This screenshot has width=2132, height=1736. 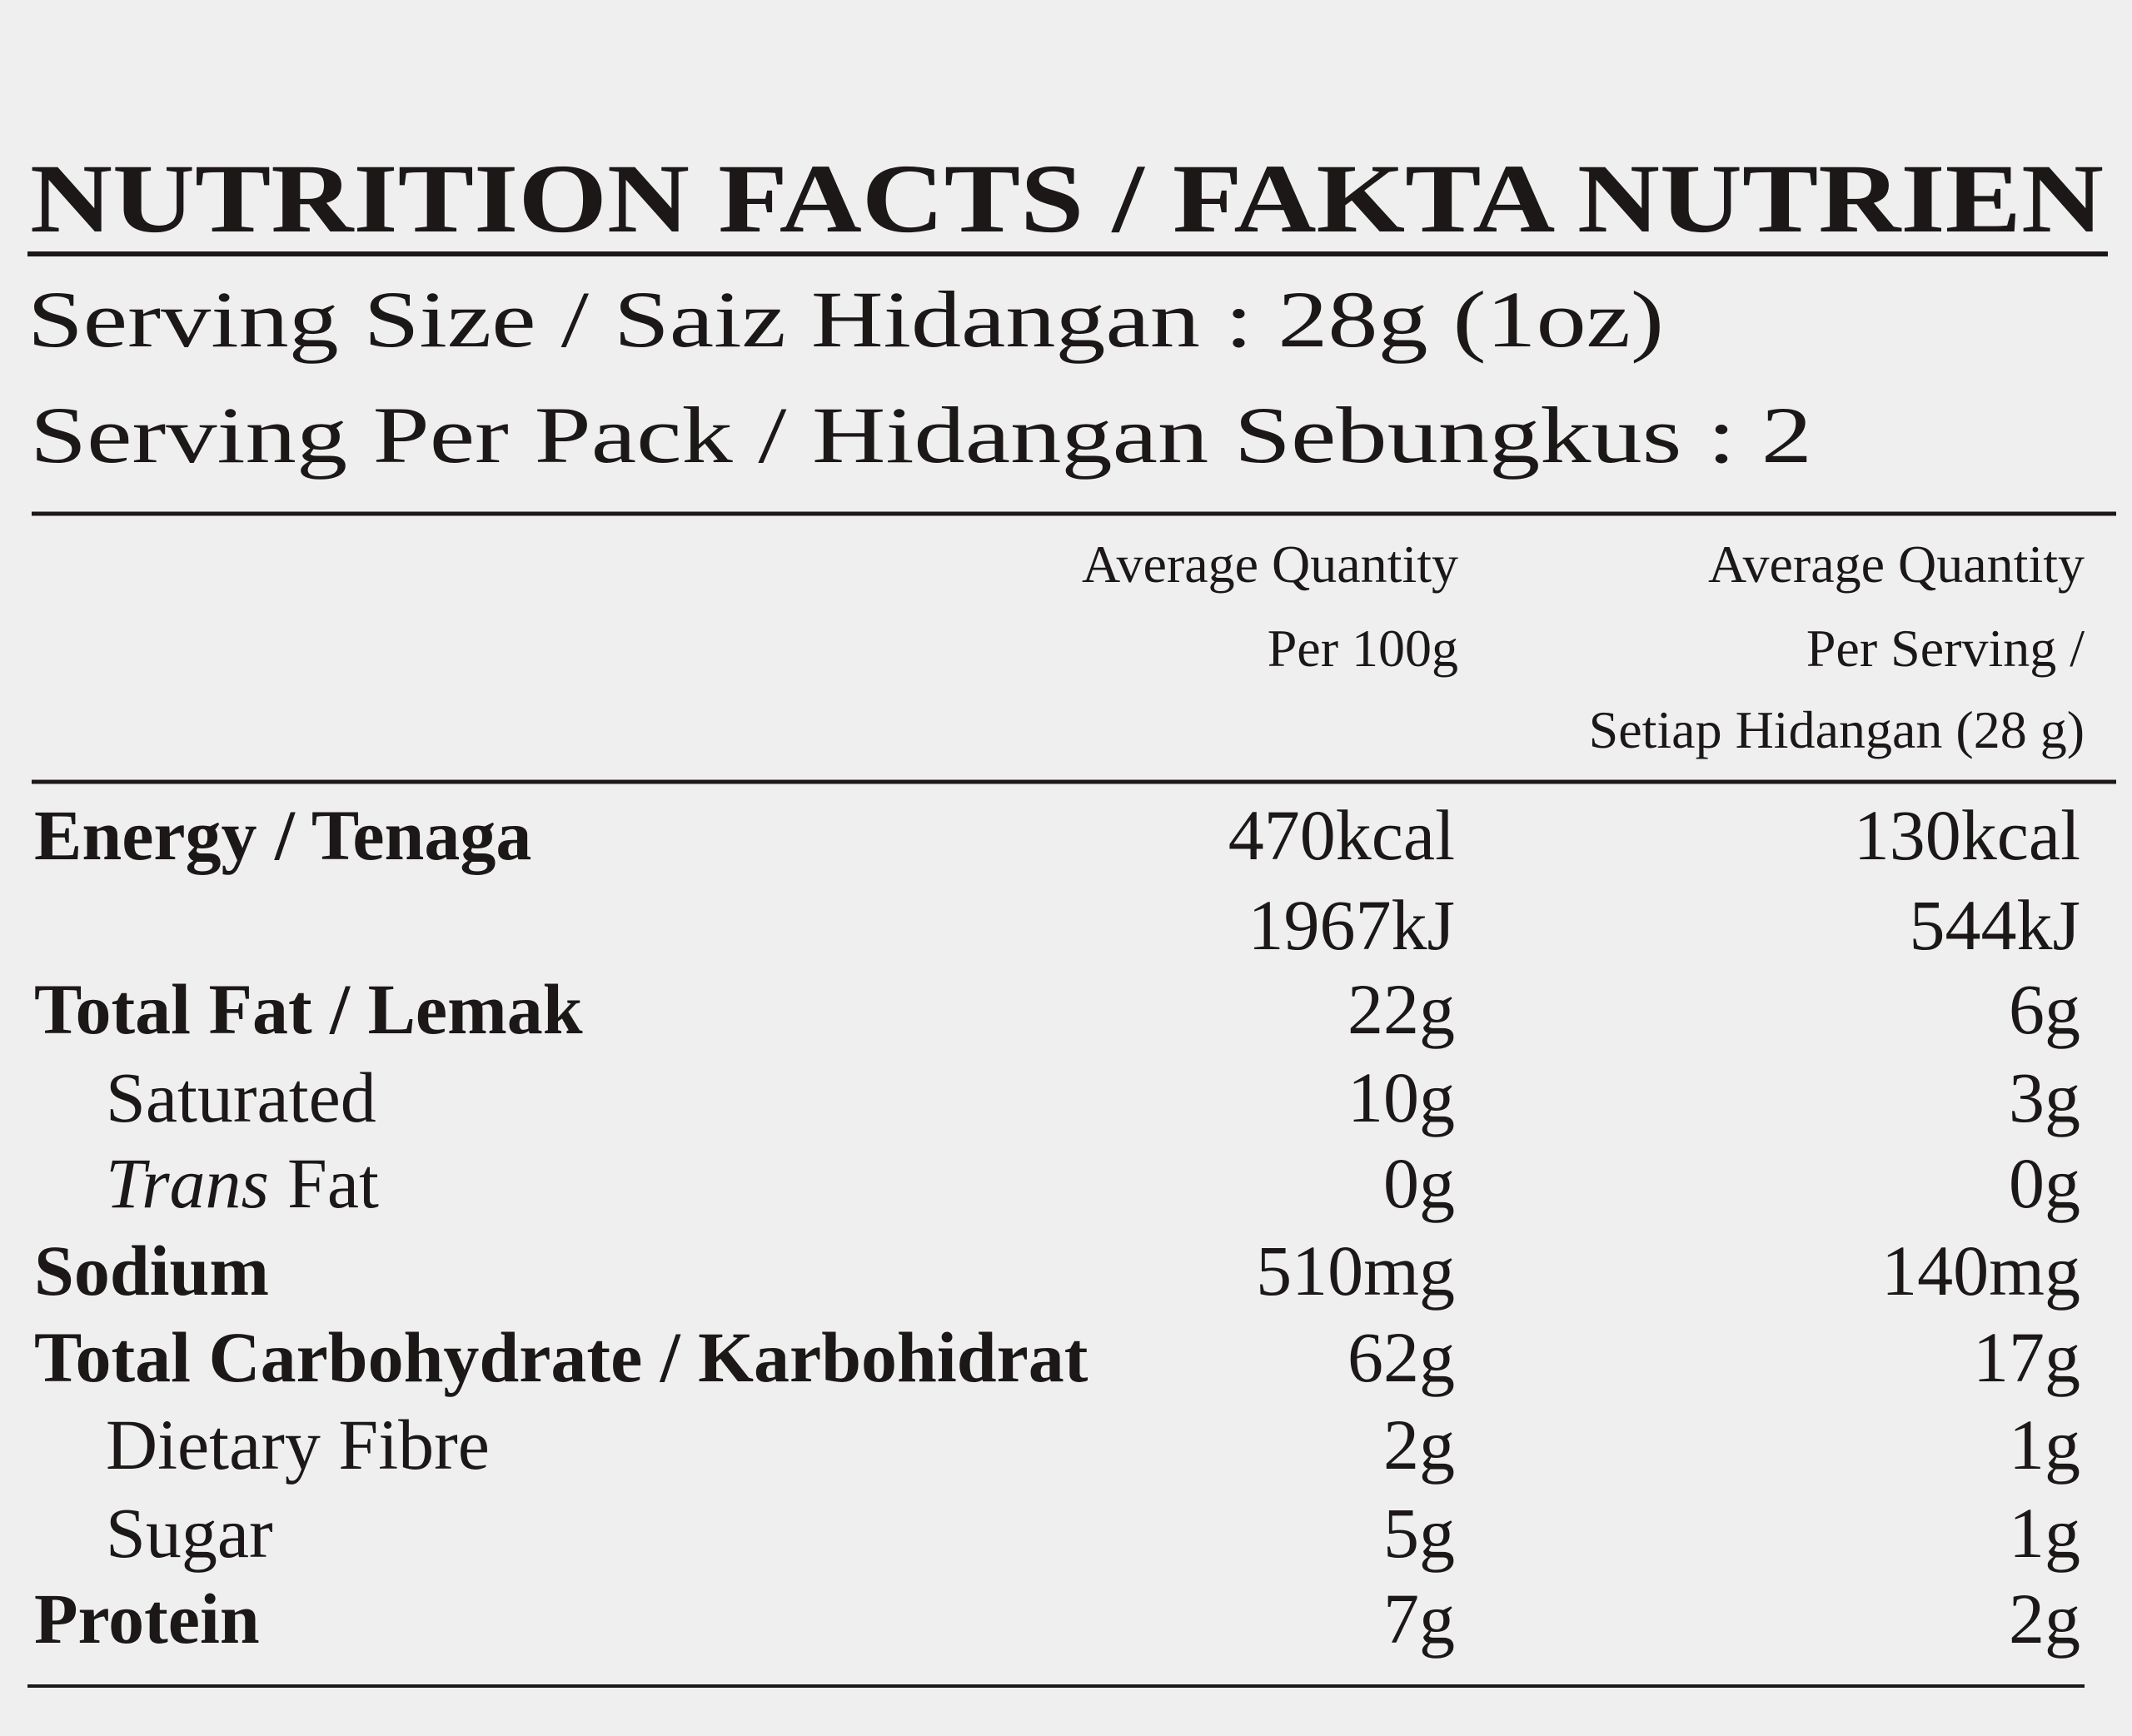 What do you see at coordinates (298, 1445) in the screenshot?
I see `row-label: Dietary Fibre` at bounding box center [298, 1445].